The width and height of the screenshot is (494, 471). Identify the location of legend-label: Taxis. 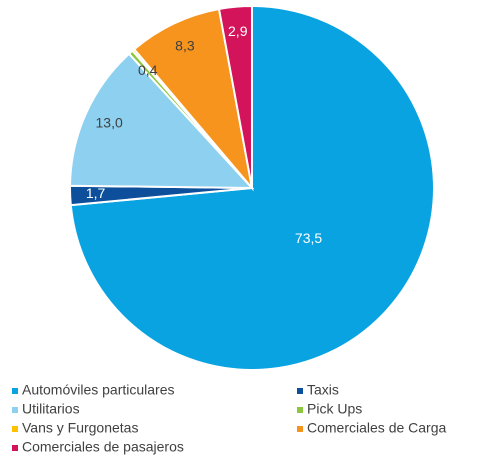
(323, 390).